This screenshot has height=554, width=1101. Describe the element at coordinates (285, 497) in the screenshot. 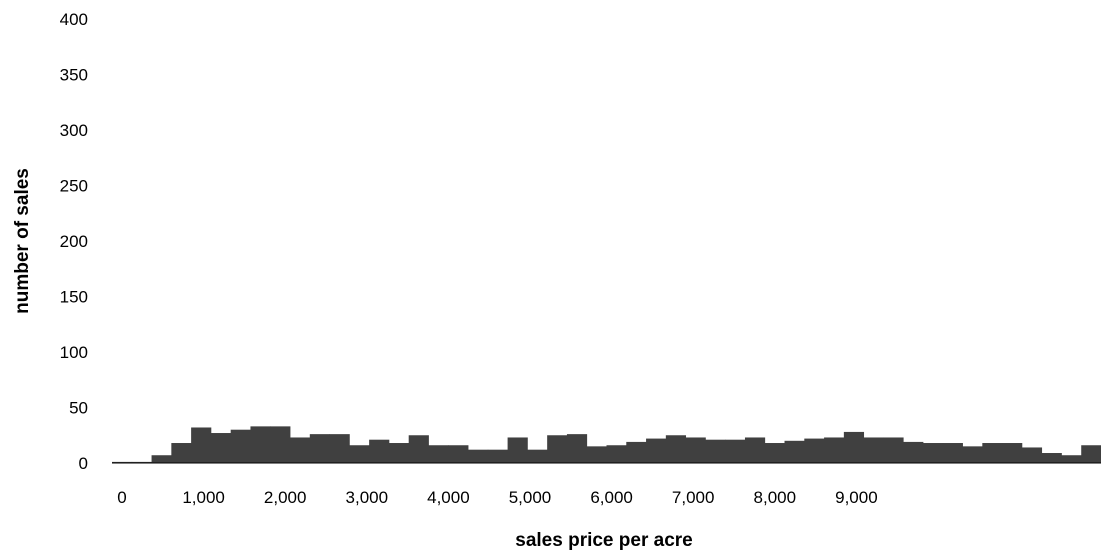

I see `x-tick-label: 2,000` at that location.